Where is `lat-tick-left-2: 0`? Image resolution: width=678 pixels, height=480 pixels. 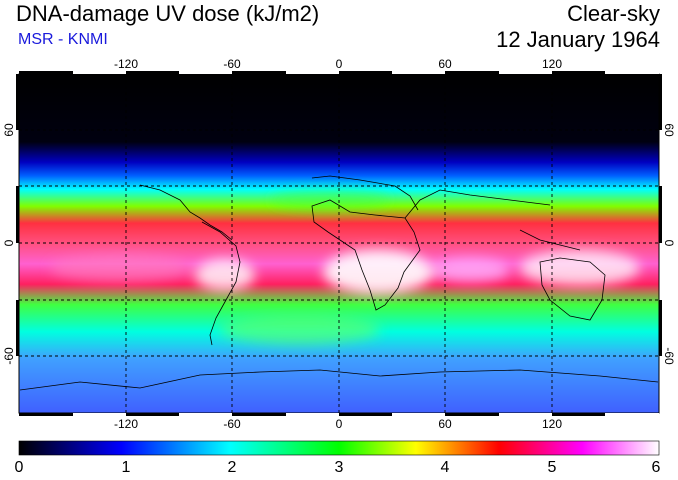
lat-tick-left-2: 0 is located at coordinates (9, 242).